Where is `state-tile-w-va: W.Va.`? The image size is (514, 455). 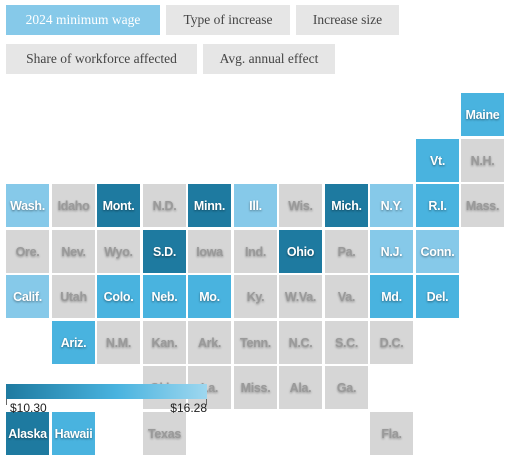
state-tile-w-va: W.Va. is located at coordinates (300, 296).